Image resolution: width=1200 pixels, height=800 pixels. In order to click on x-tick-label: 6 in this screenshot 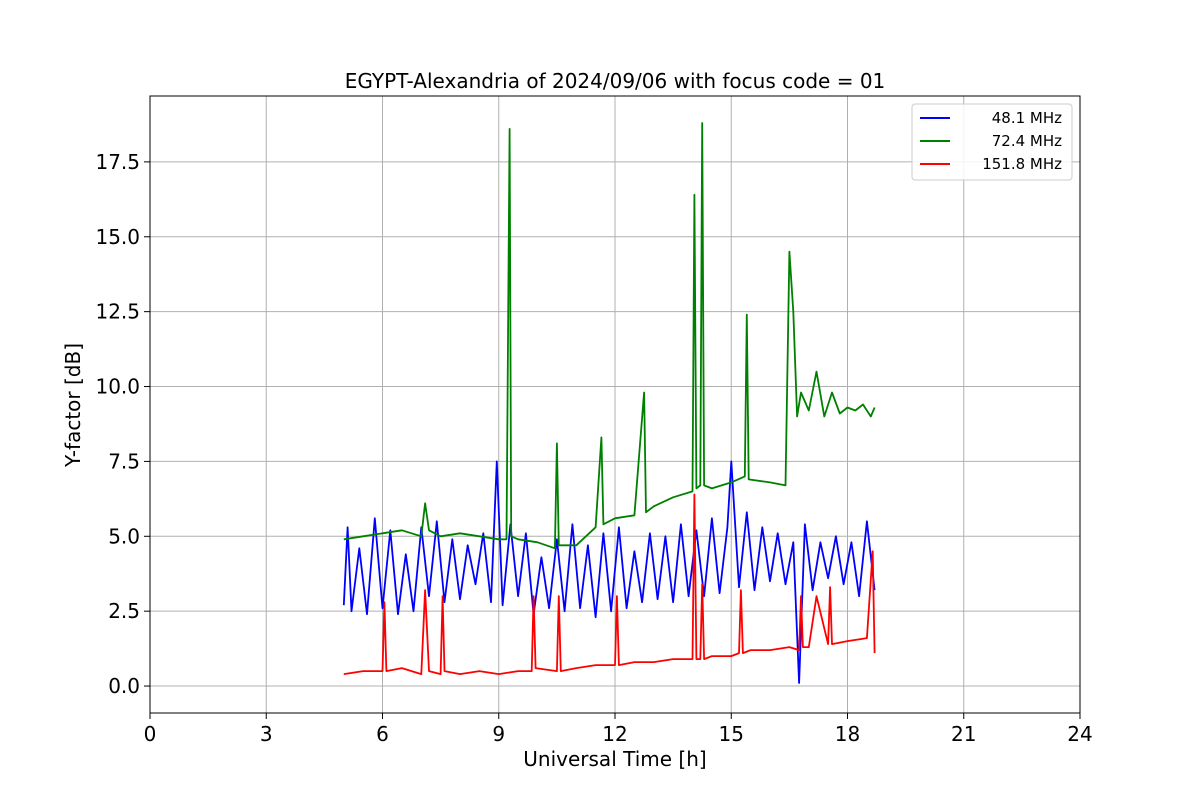, I will do `click(382, 734)`.